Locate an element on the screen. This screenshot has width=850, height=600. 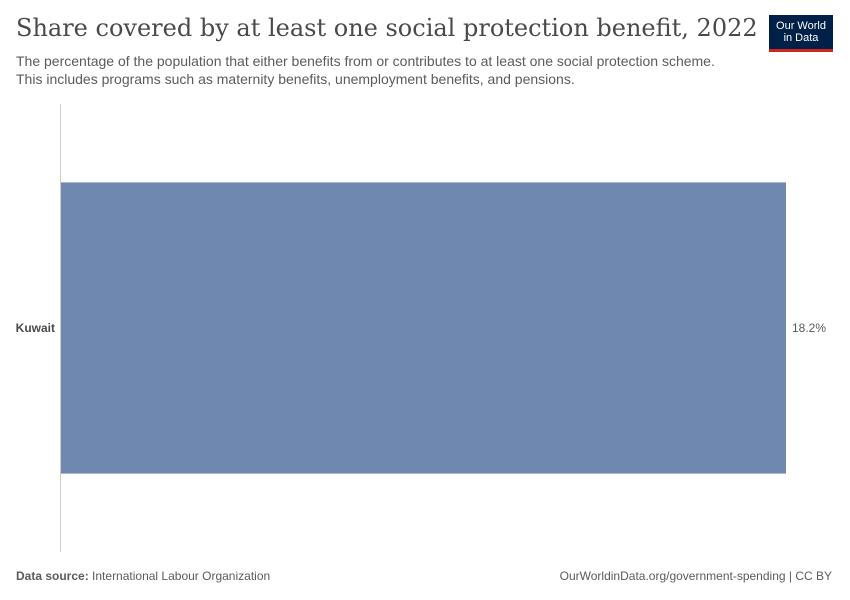
logo-line-2: in Data is located at coordinates (801, 38).